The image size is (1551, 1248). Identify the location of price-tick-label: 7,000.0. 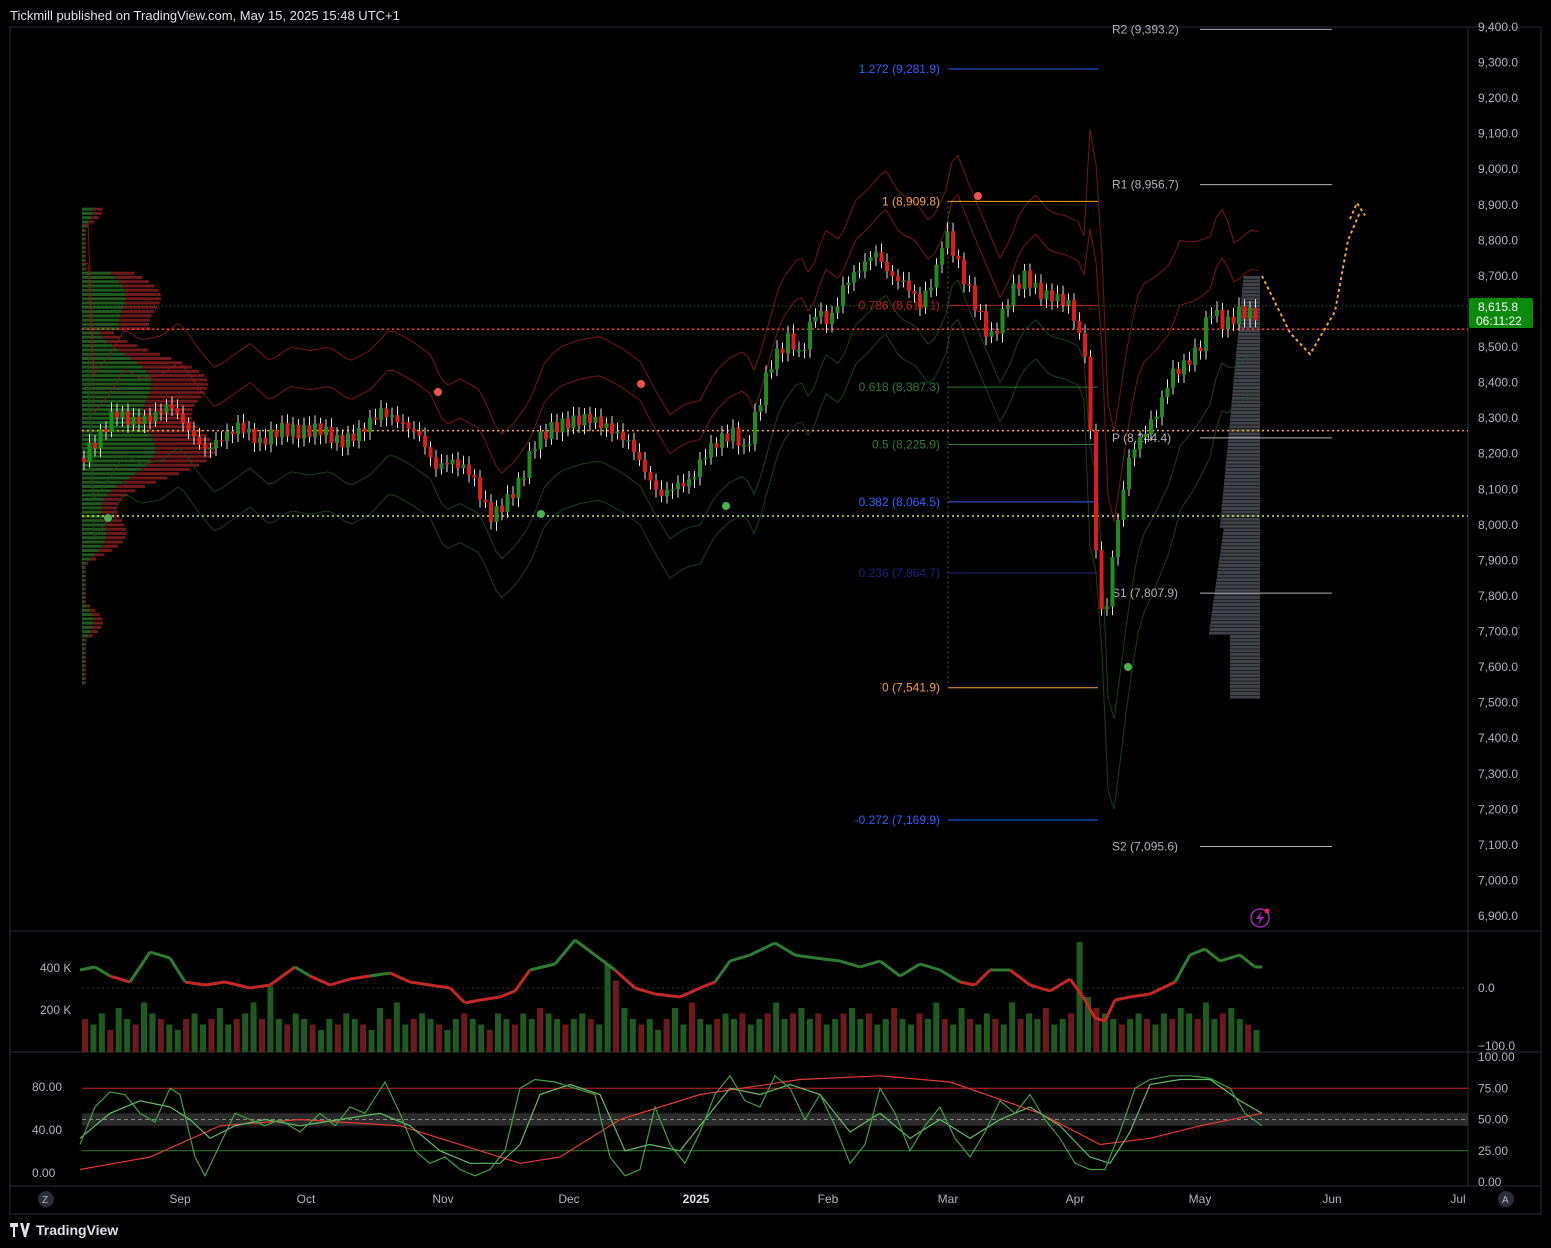
(1498, 880).